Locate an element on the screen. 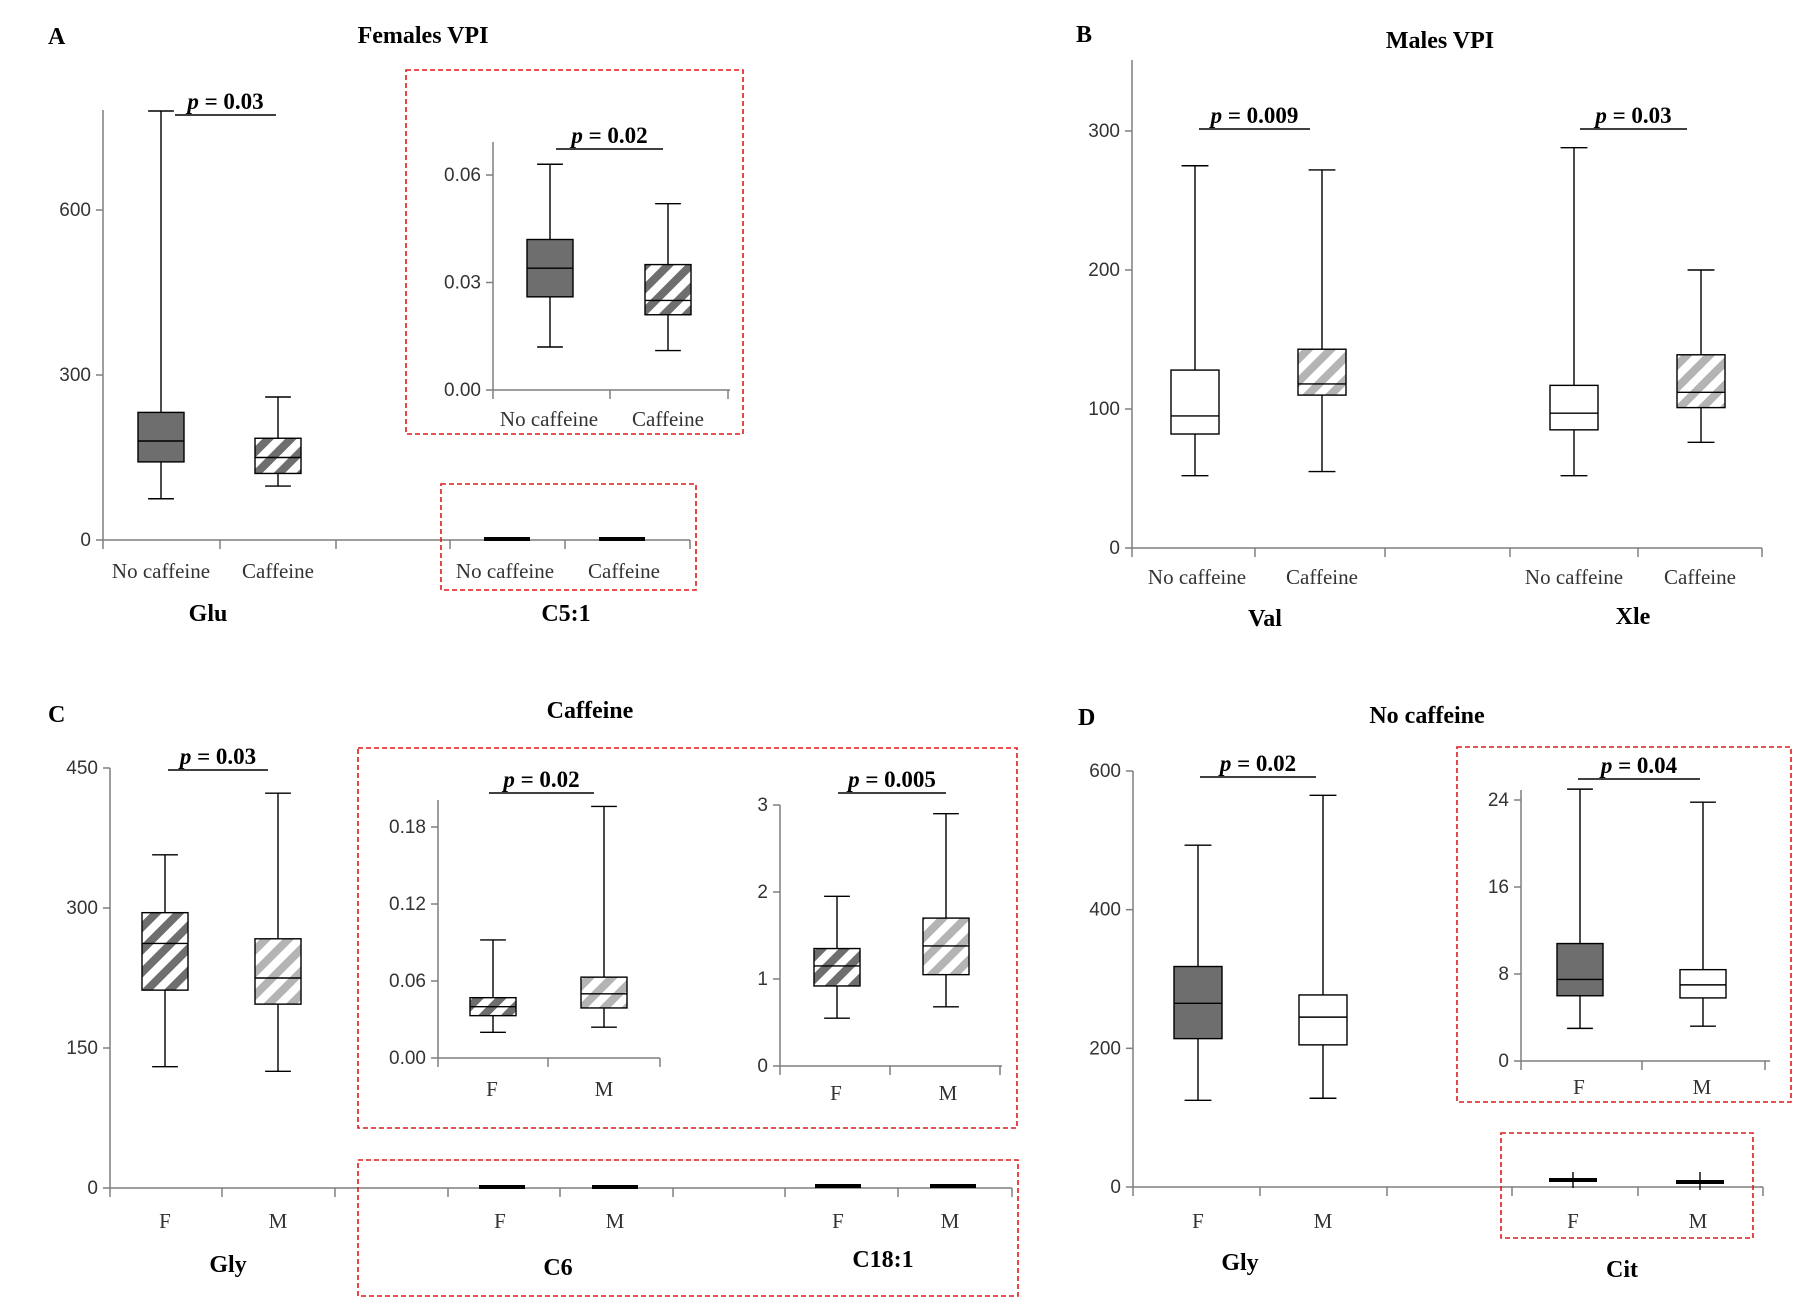 This screenshot has width=1805, height=1309. y-tick-label: 8 is located at coordinates (1503, 974).